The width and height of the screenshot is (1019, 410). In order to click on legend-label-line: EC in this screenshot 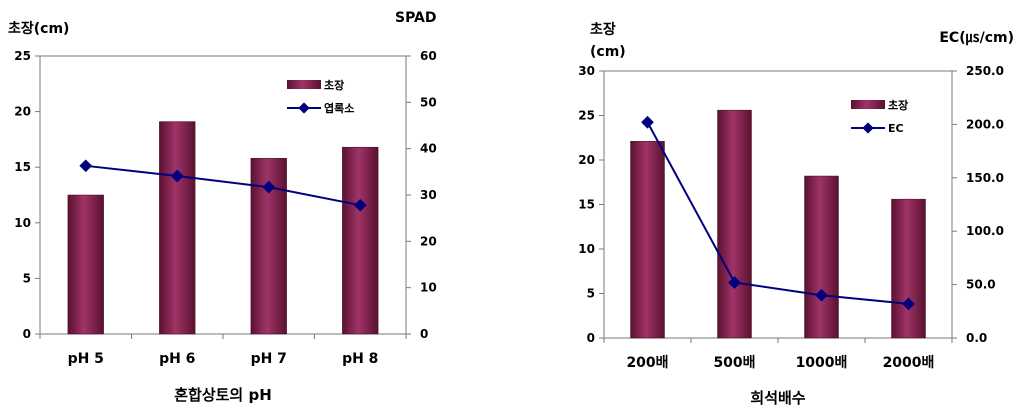, I will do `click(896, 128)`.